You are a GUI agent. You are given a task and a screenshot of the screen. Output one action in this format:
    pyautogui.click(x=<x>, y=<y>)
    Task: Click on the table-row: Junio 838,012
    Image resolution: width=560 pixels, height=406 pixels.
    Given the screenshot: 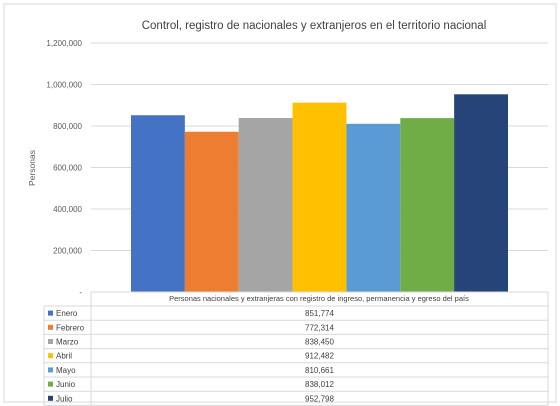 What is the action you would take?
    pyautogui.click(x=191, y=384)
    